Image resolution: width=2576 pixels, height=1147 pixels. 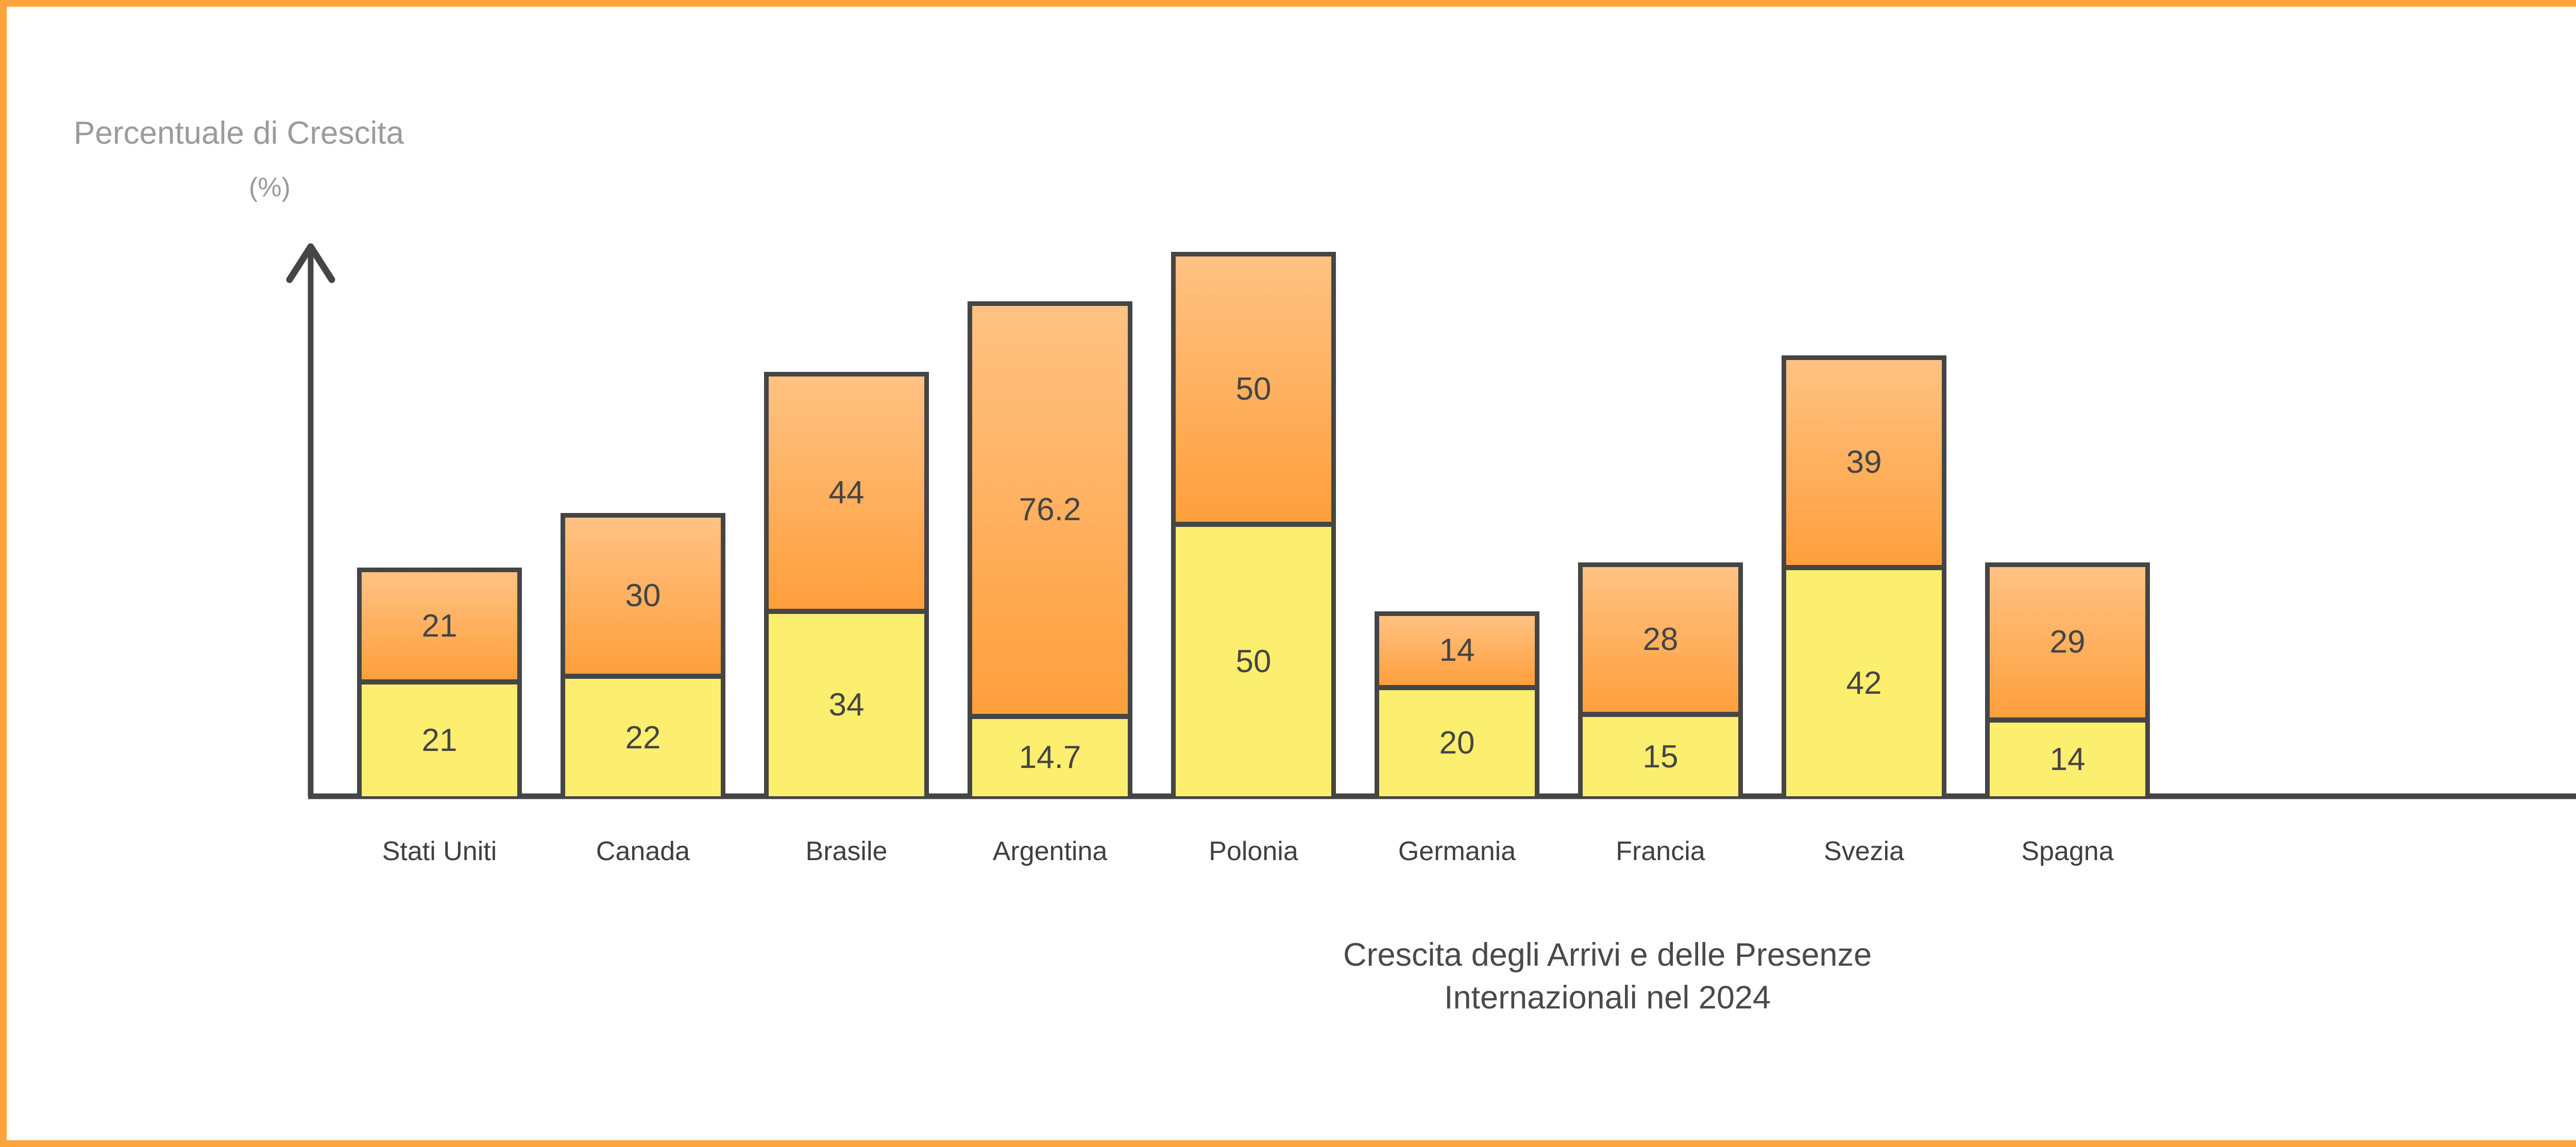 I want to click on bar-value-label-presenze: 39, so click(x=1864, y=462).